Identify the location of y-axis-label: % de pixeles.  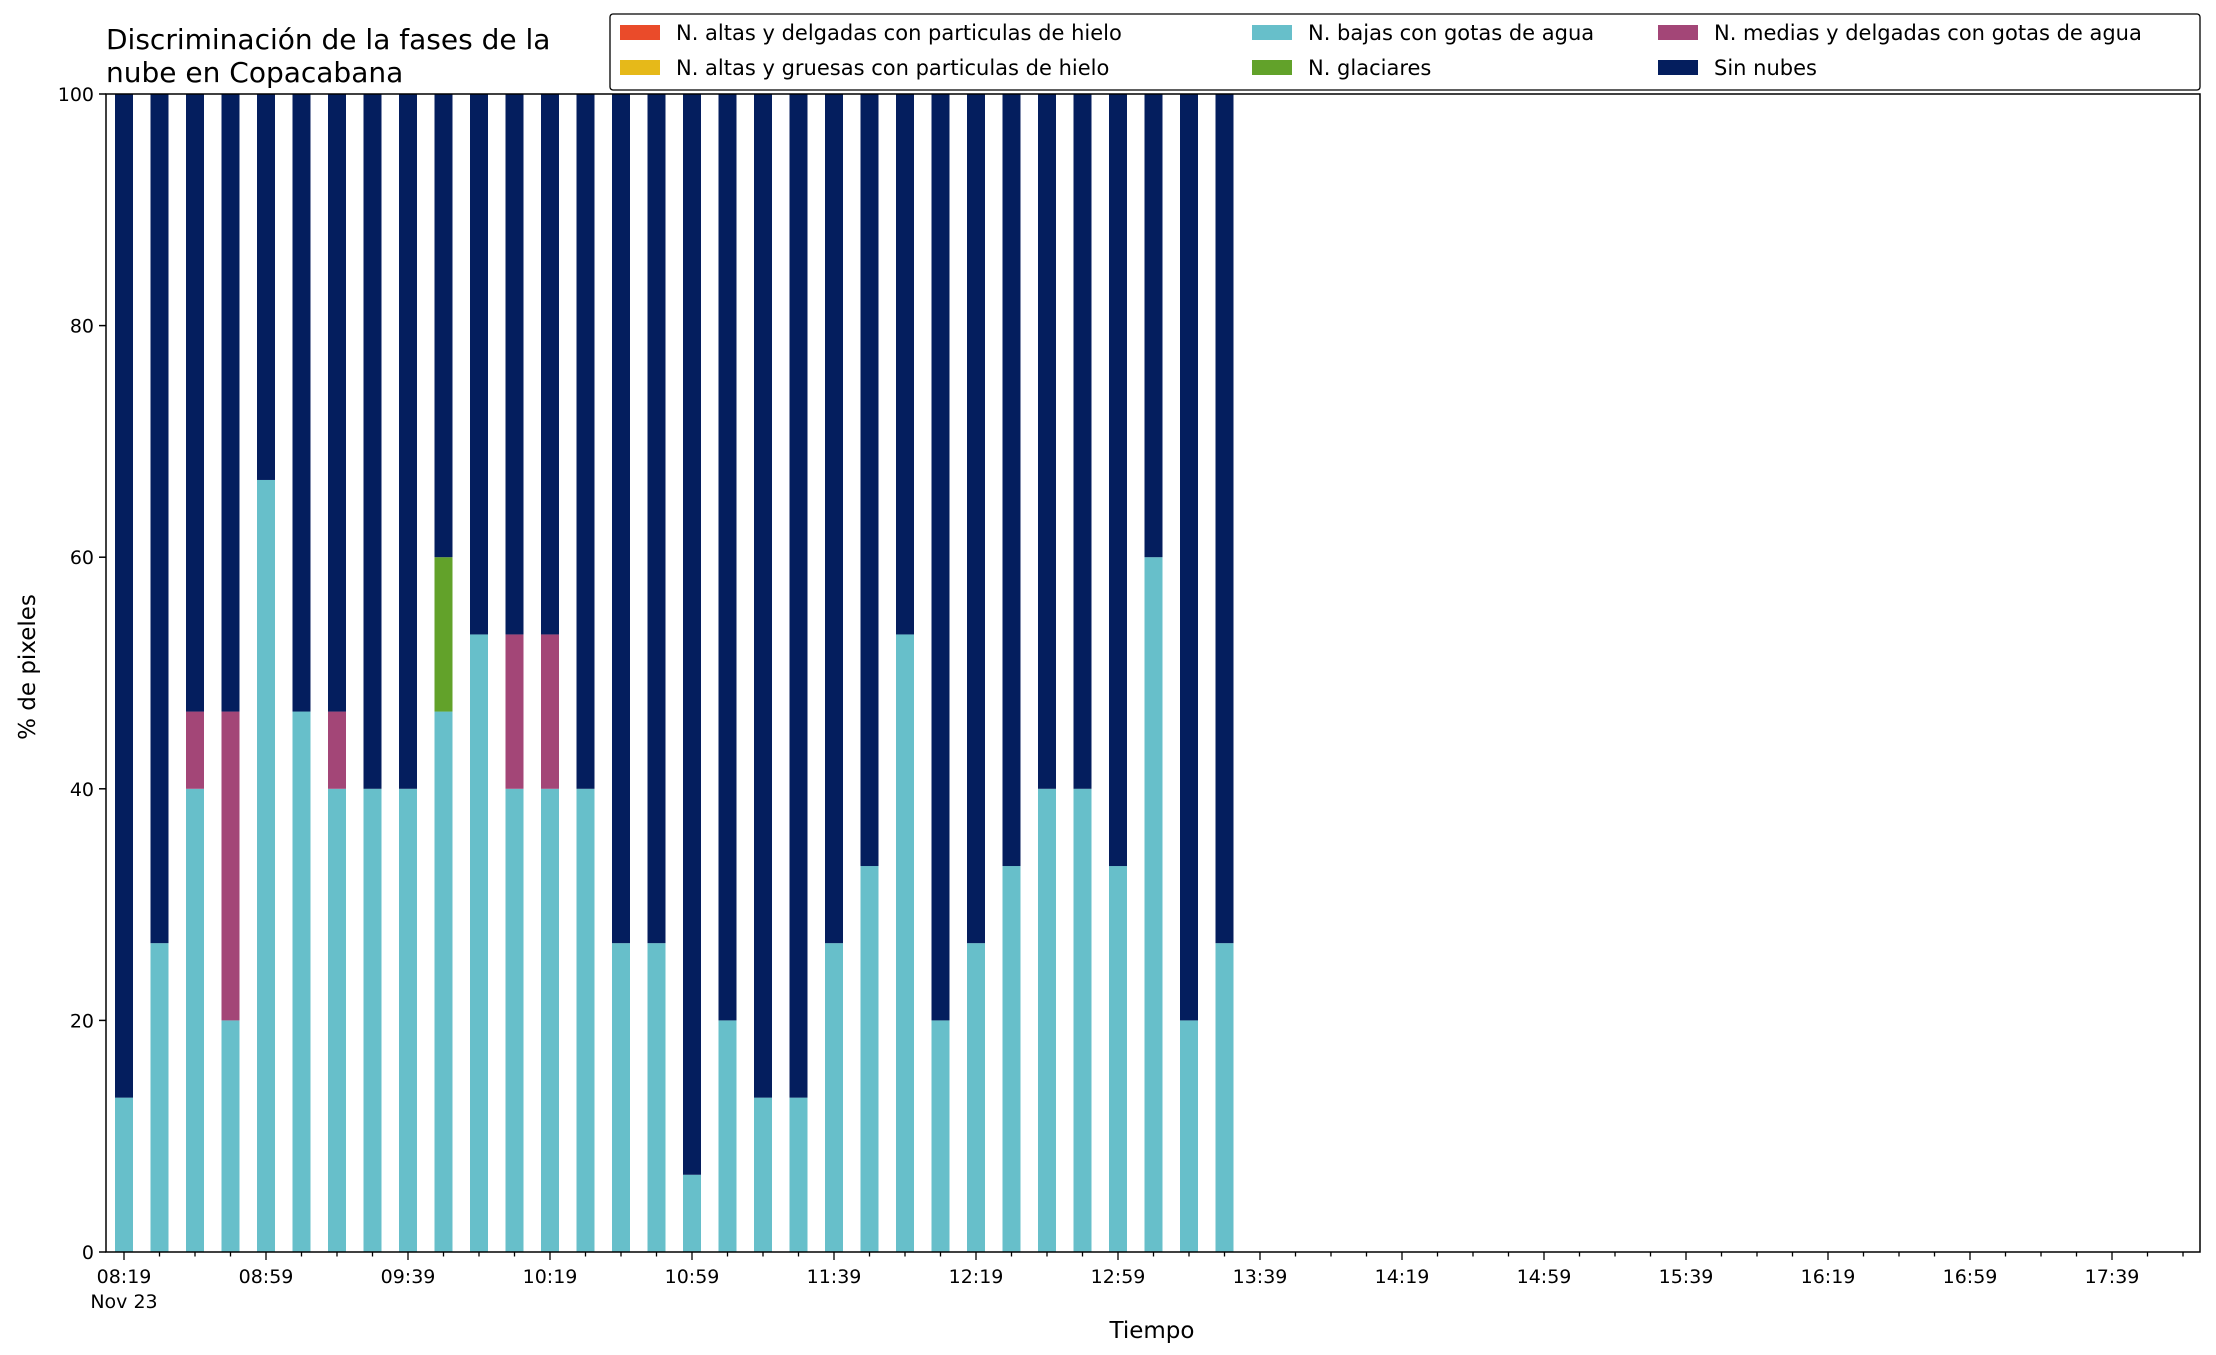
(28, 667).